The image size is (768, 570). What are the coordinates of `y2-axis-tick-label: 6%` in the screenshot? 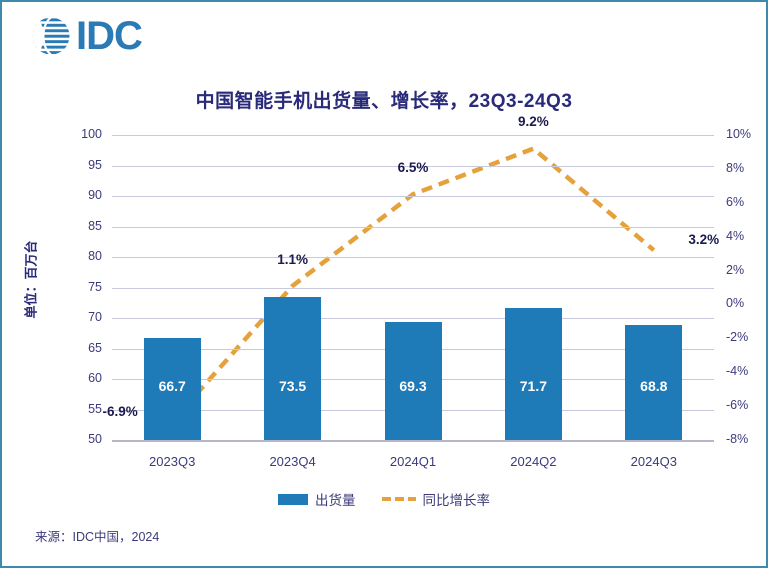 It's located at (735, 201).